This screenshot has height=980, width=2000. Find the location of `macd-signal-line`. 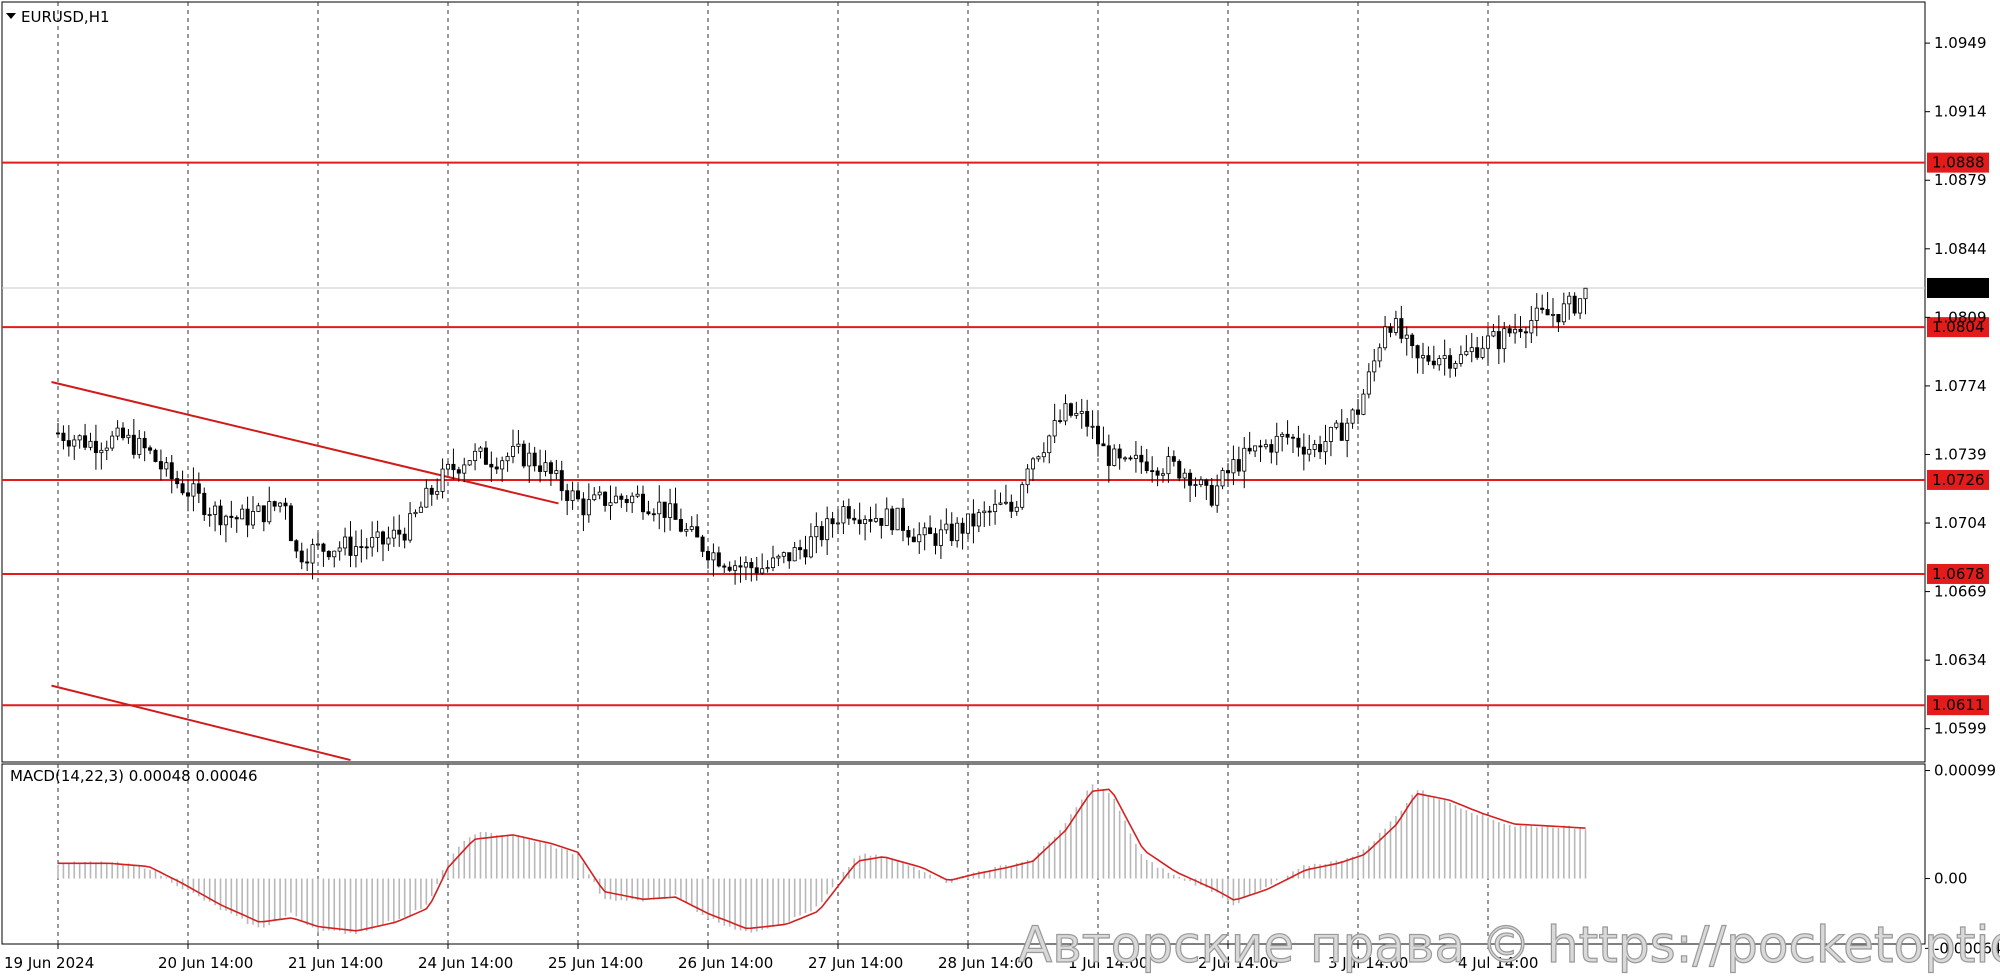

macd-signal-line is located at coordinates (822, 860).